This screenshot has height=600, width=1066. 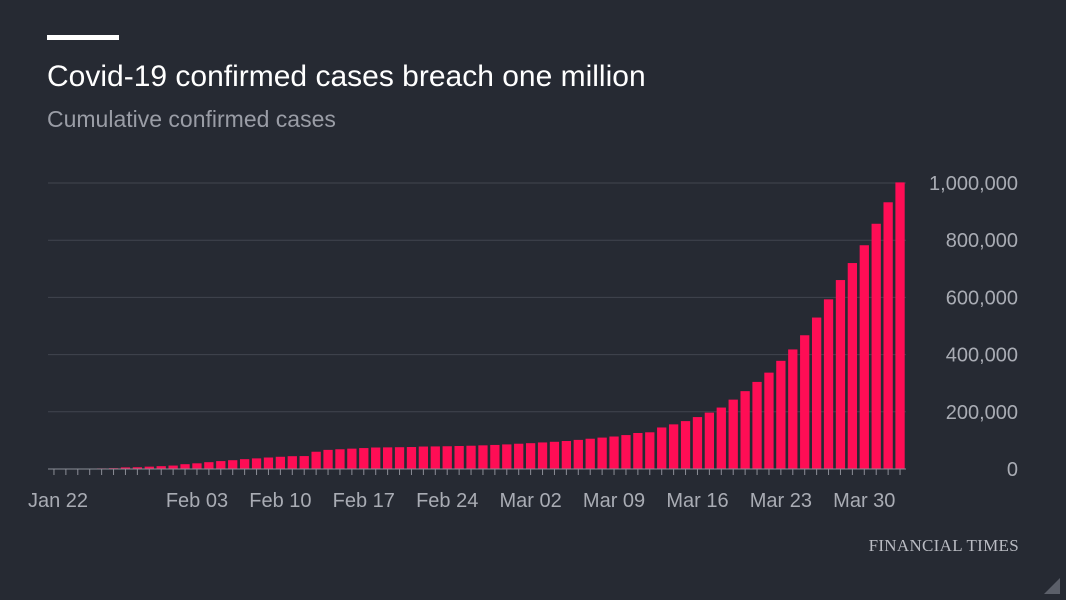 I want to click on y-tick-labels: 0 200,000 400,000 600,000 800,000 1,000,000, so click(x=973, y=327).